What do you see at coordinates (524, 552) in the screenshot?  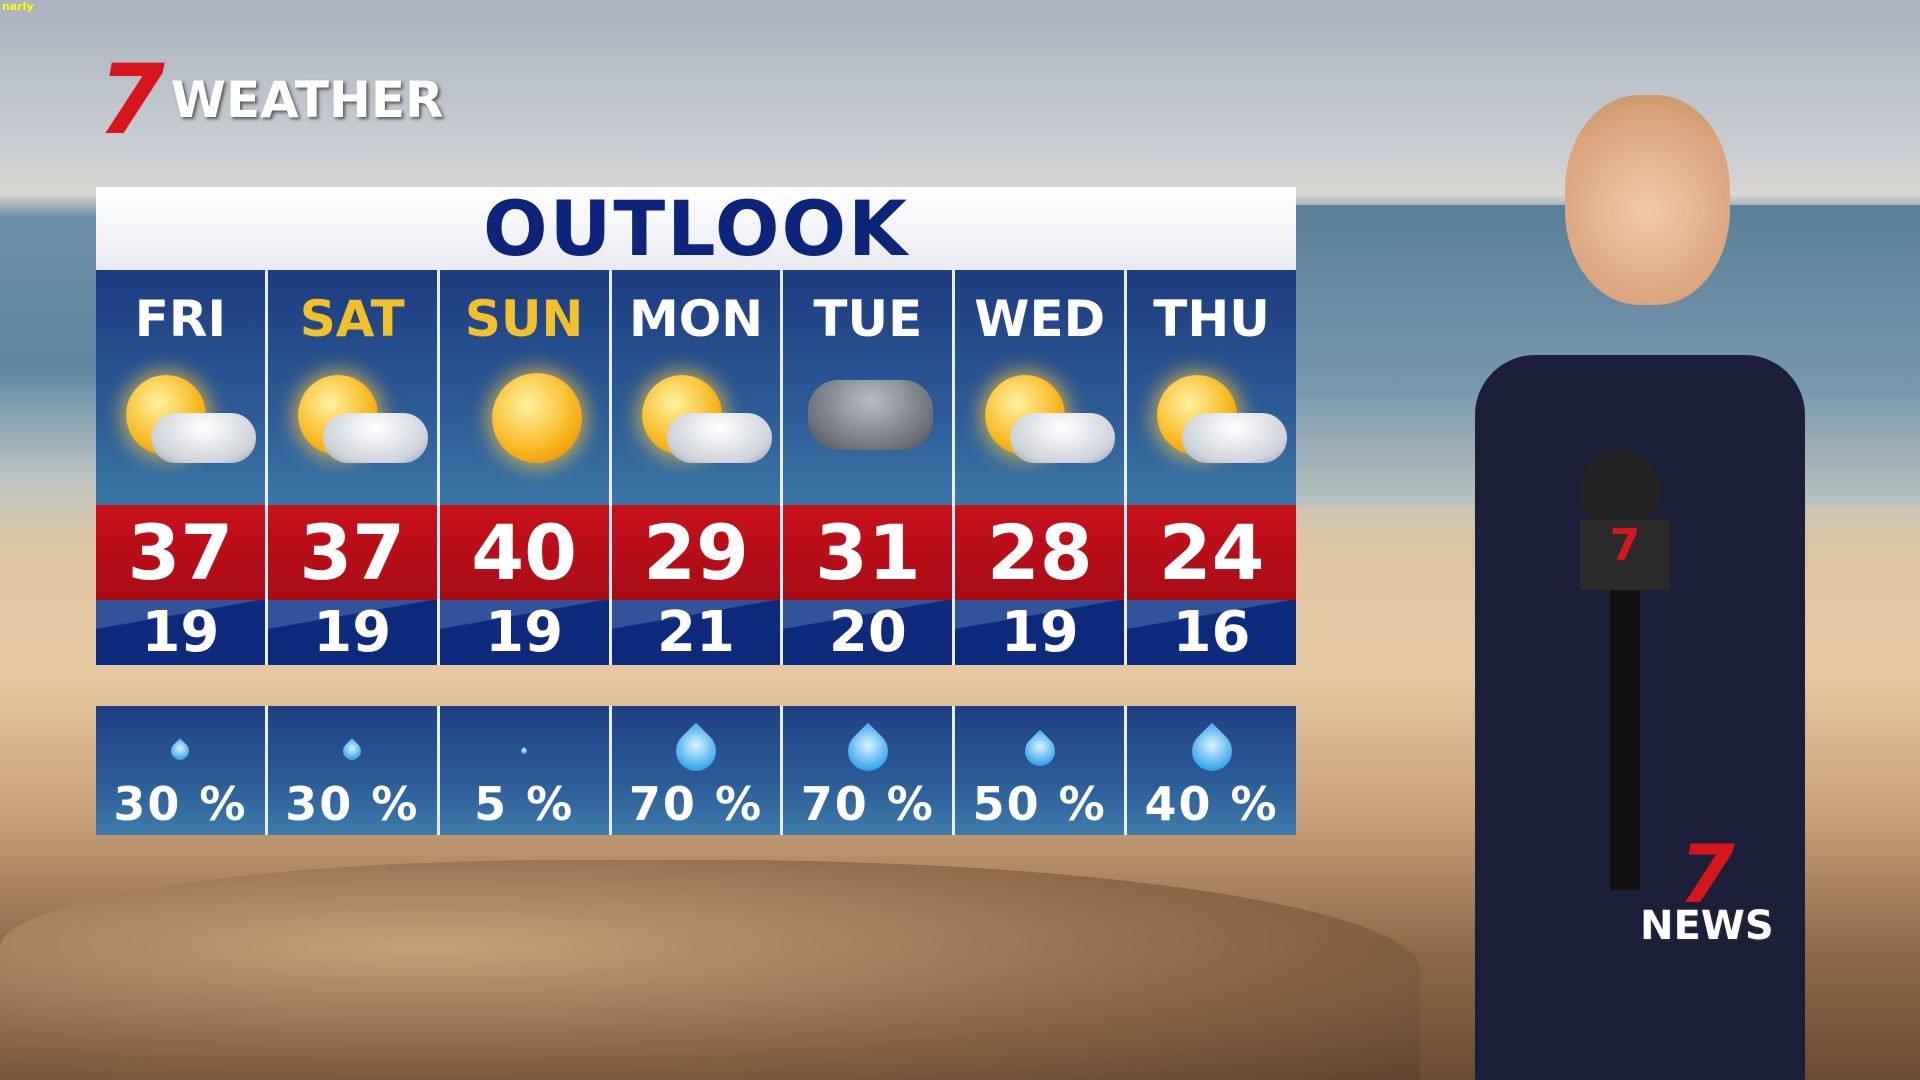 I see `high-temp: 40` at bounding box center [524, 552].